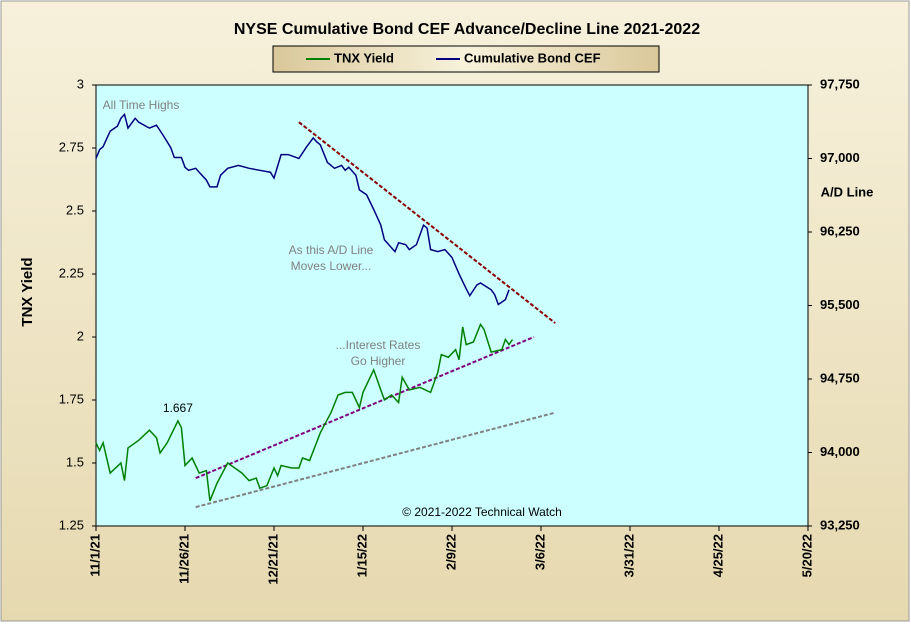 This screenshot has height=628, width=911. What do you see at coordinates (539, 552) in the screenshot?
I see `x-tick-label: 3/6/22` at bounding box center [539, 552].